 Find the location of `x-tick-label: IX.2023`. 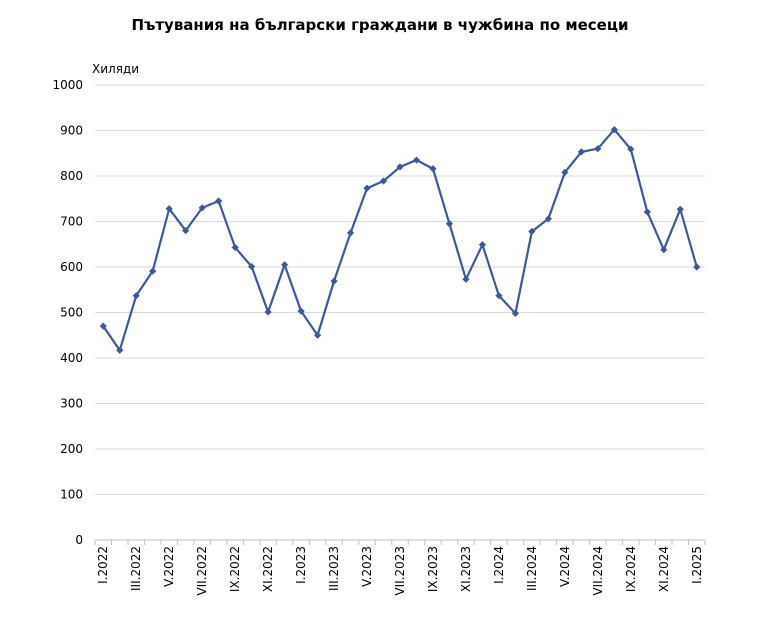

x-tick-label: IX.2023 is located at coordinates (433, 569).